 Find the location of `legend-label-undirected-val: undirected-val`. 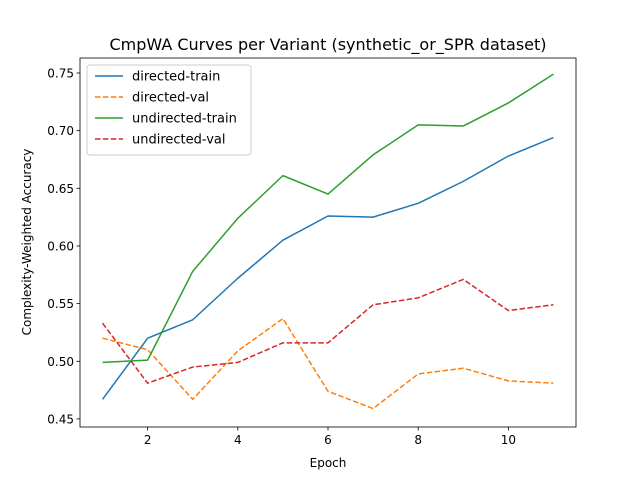

legend-label-undirected-val: undirected-val is located at coordinates (179, 140).